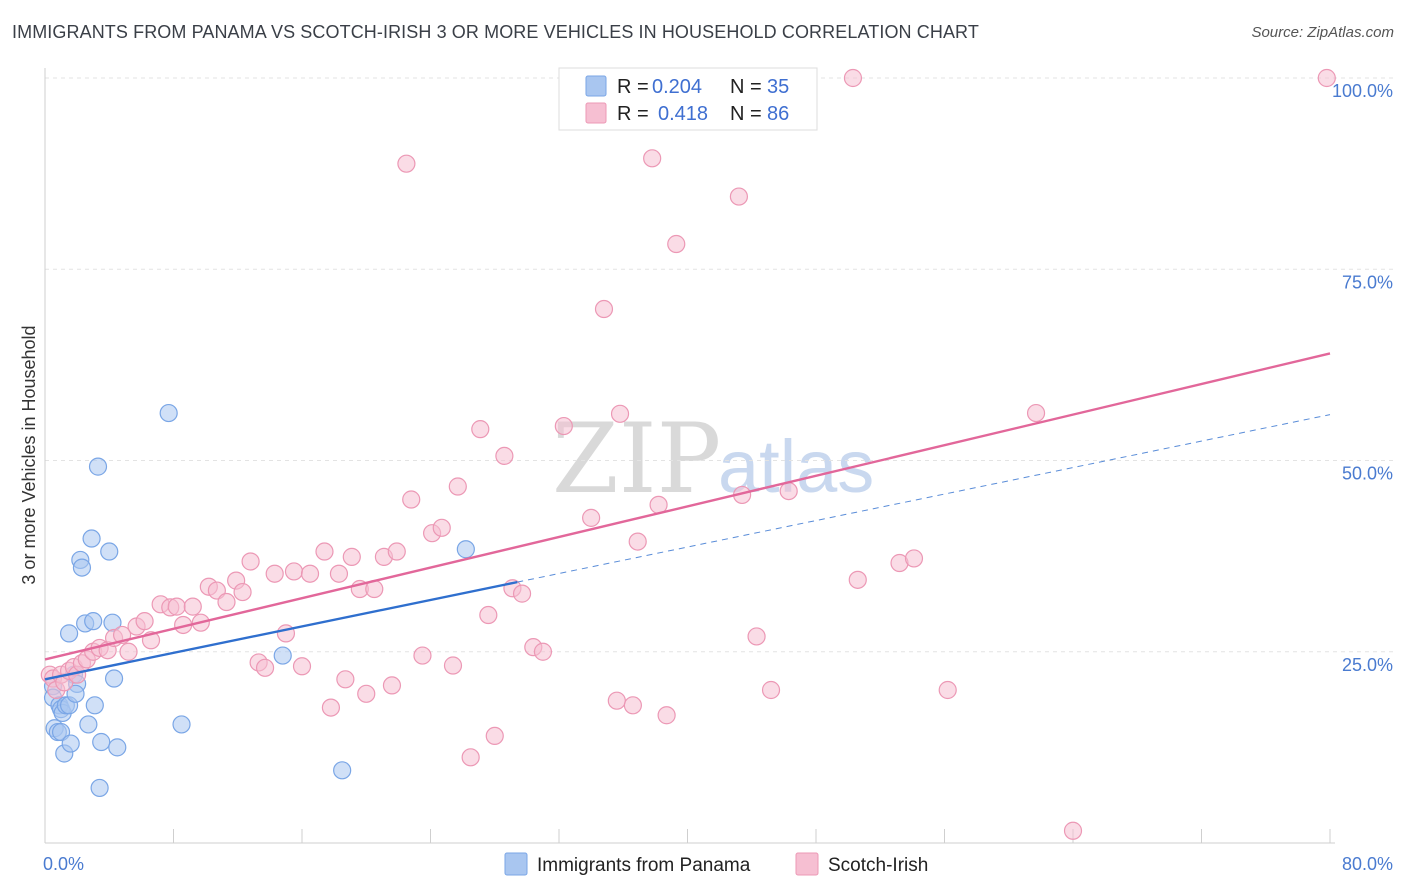  I want to click on y-tick-label: 100.0%, so click(1362, 91).